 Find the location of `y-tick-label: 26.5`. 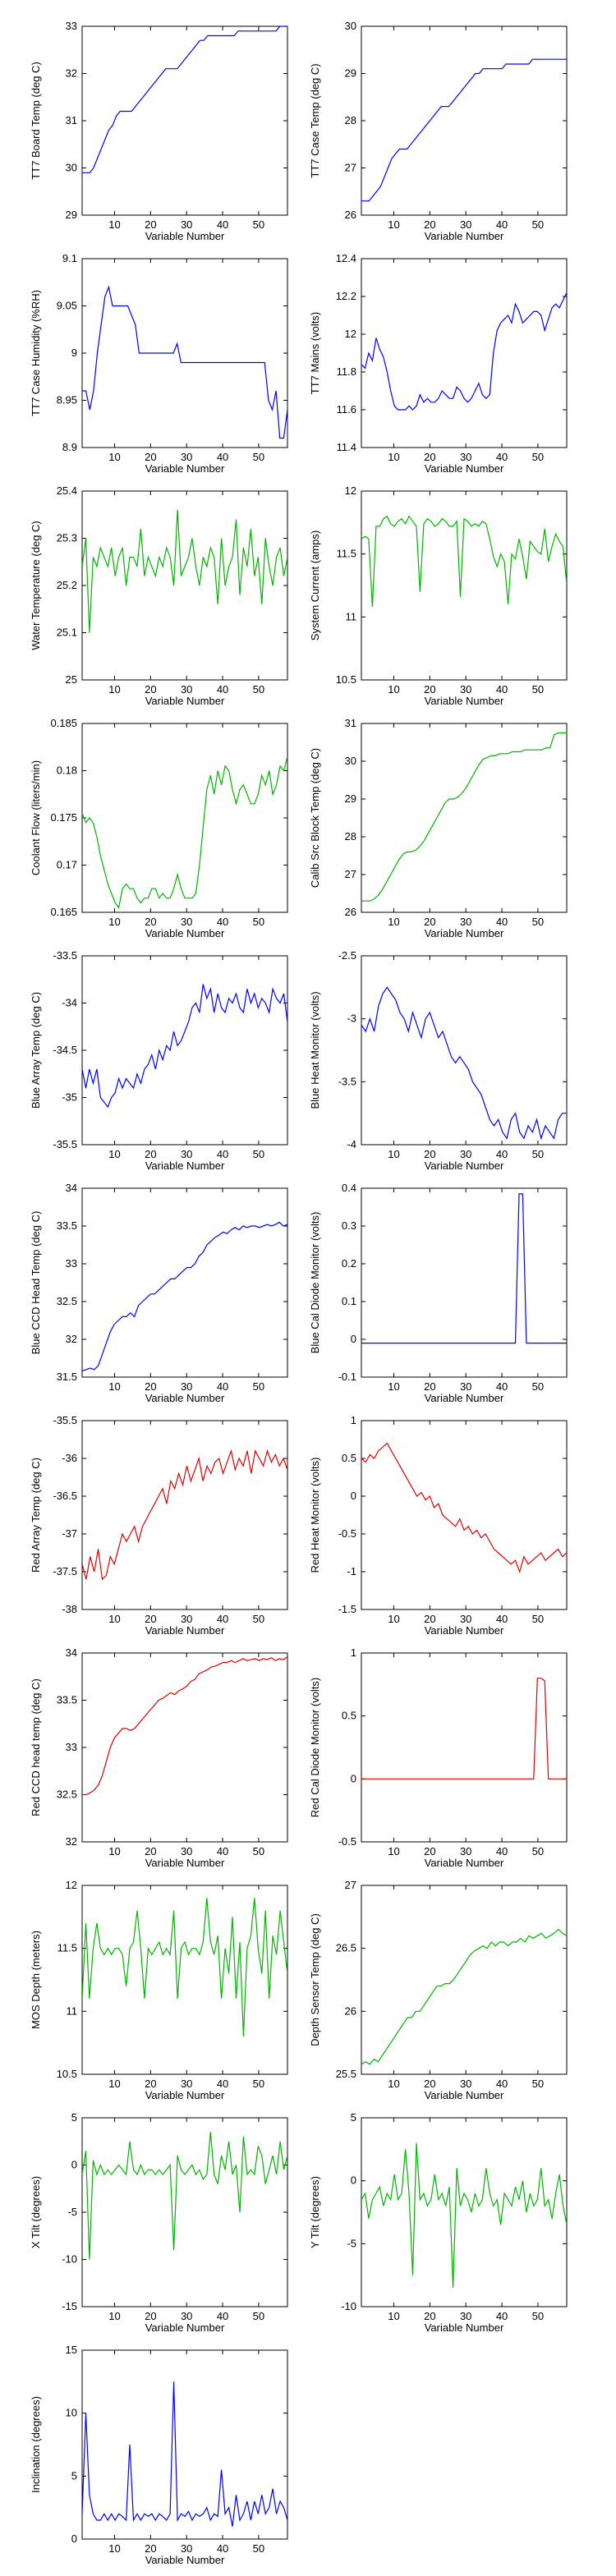

y-tick-label: 26.5 is located at coordinates (346, 1948).